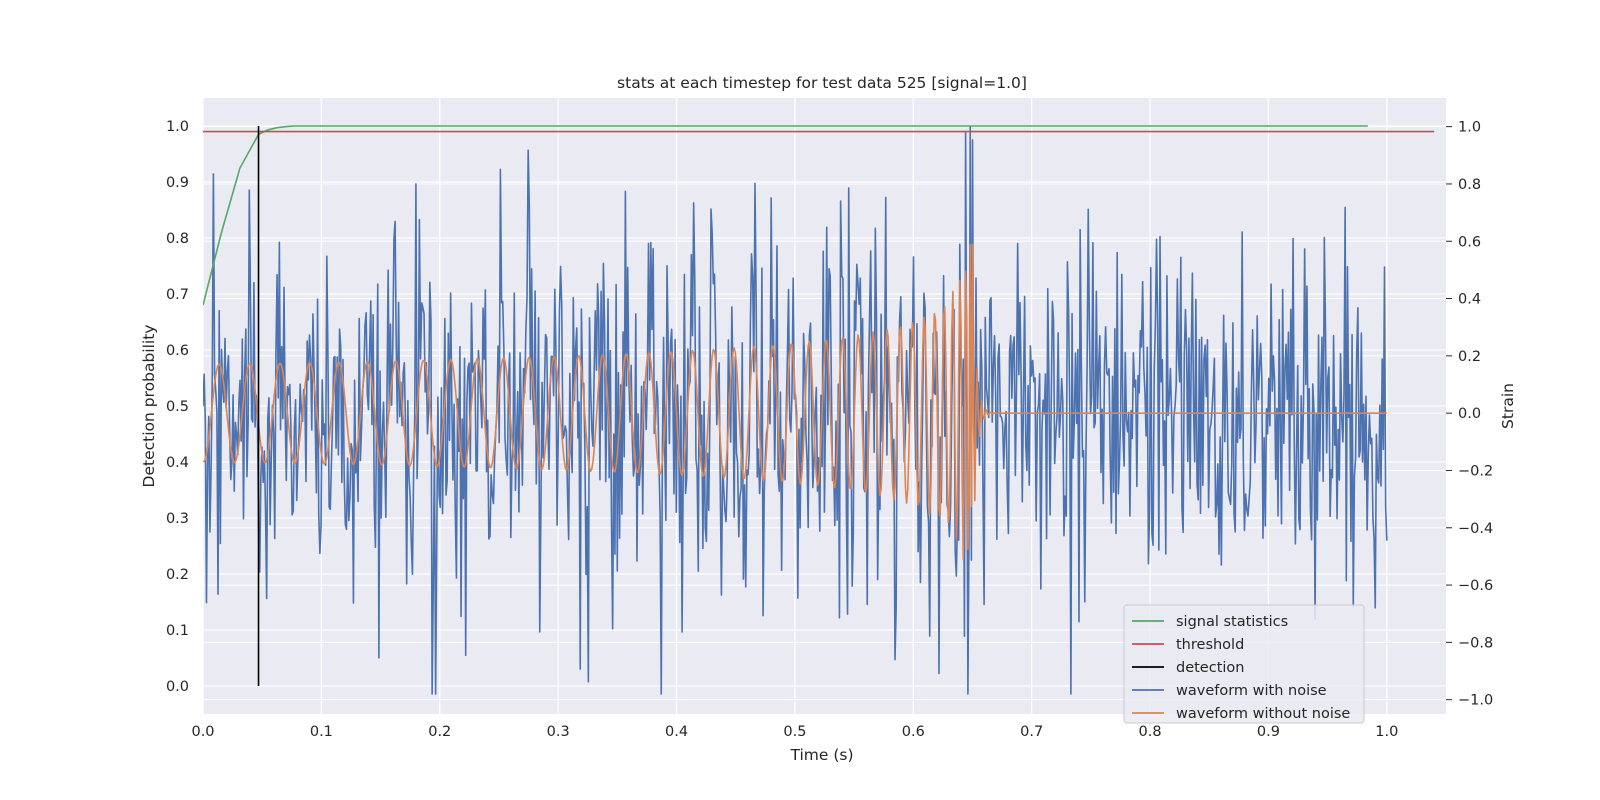 Image resolution: width=1600 pixels, height=800 pixels. Describe the element at coordinates (177, 183) in the screenshot. I see `y-left-tick-label: 0.9` at that location.